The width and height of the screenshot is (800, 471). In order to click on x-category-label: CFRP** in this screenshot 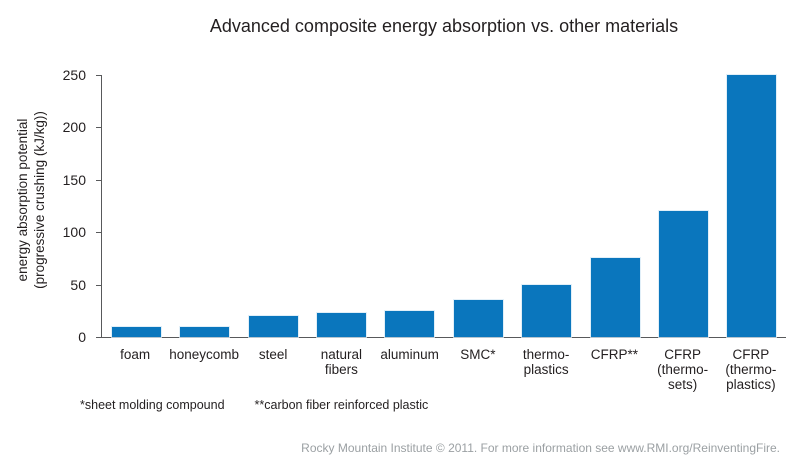, I will do `click(614, 354)`.